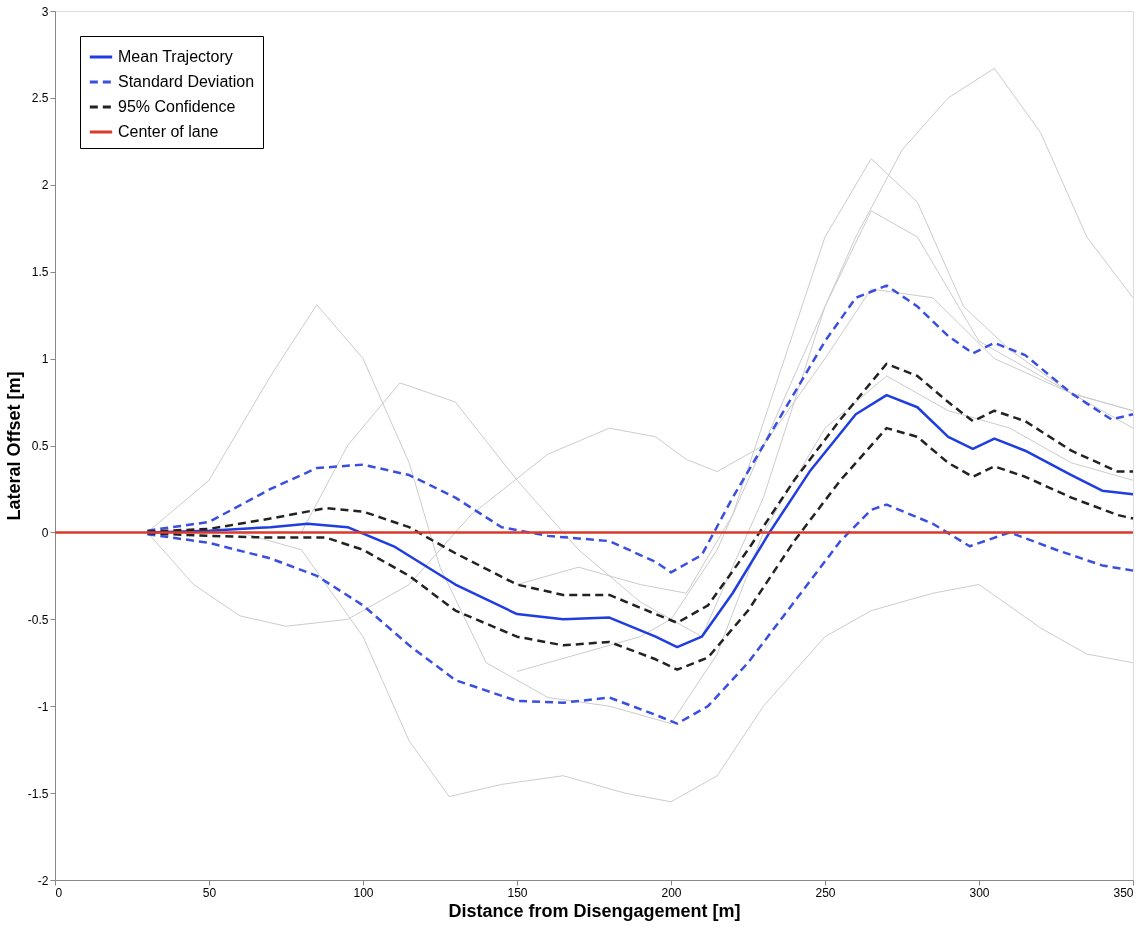 This screenshot has height=930, width=1146. I want to click on y-tick-label: 1.5, so click(40, 272).